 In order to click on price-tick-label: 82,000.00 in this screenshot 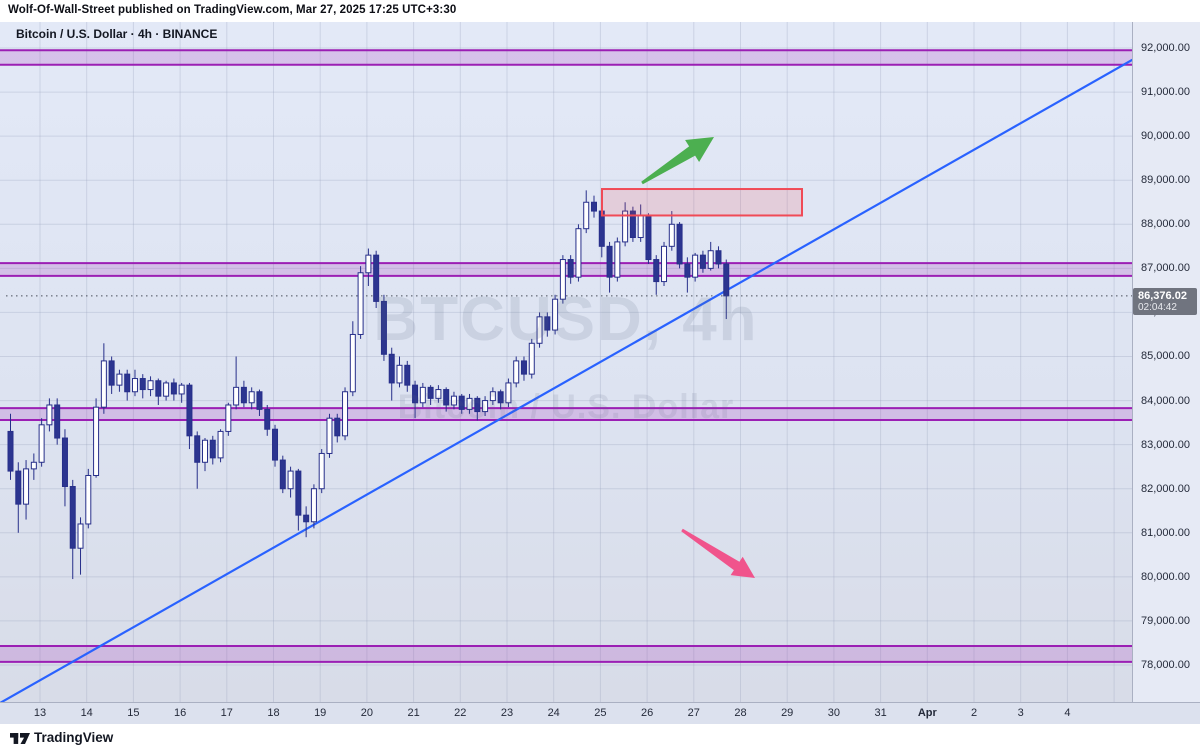, I will do `click(1165, 488)`.